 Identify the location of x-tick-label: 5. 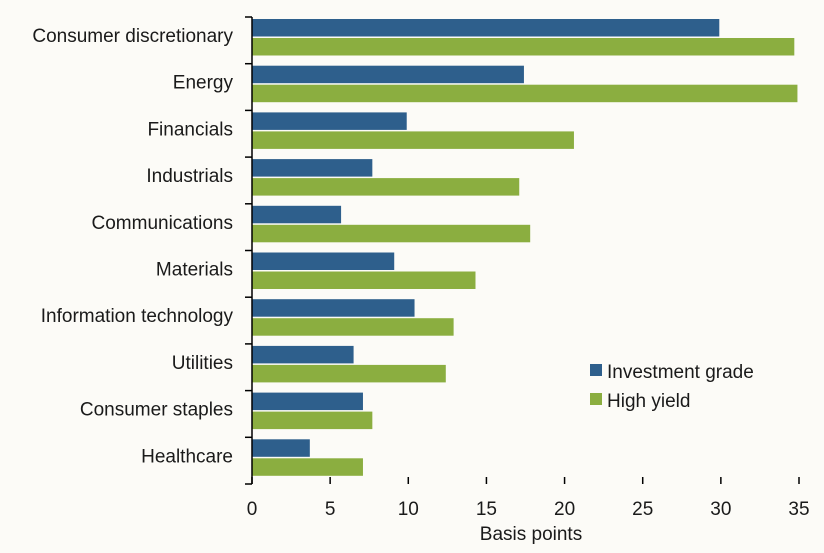
(330, 509).